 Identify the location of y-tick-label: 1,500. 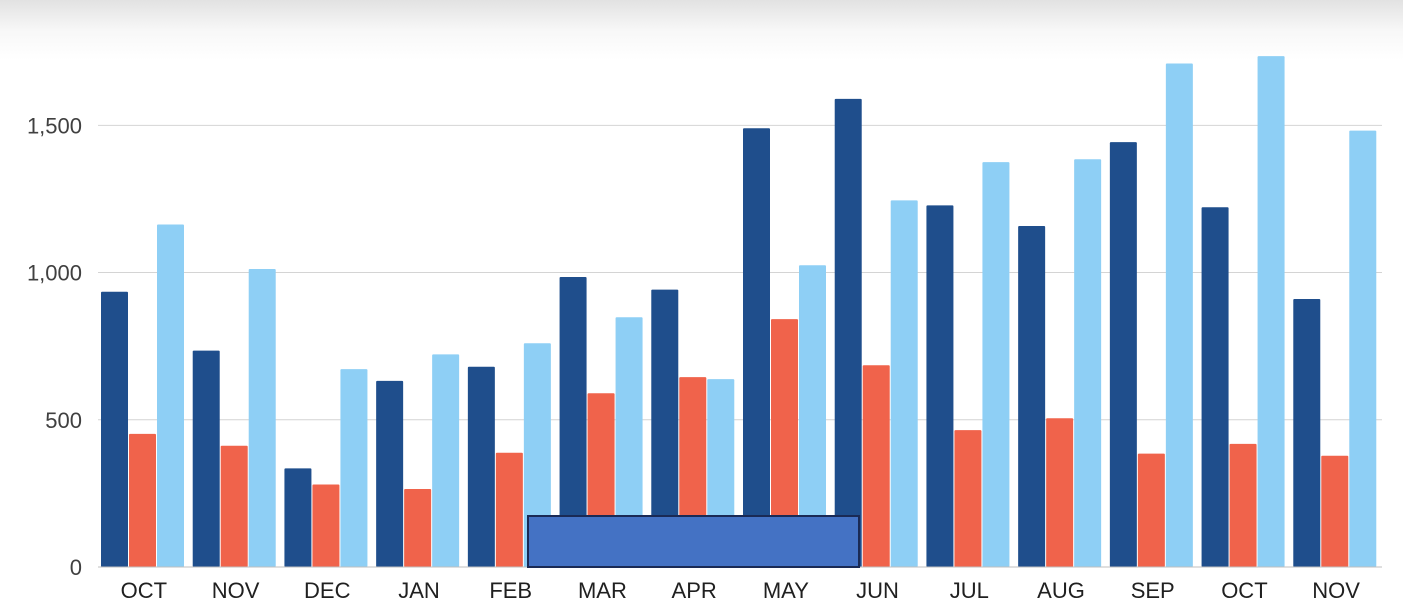
(54, 125).